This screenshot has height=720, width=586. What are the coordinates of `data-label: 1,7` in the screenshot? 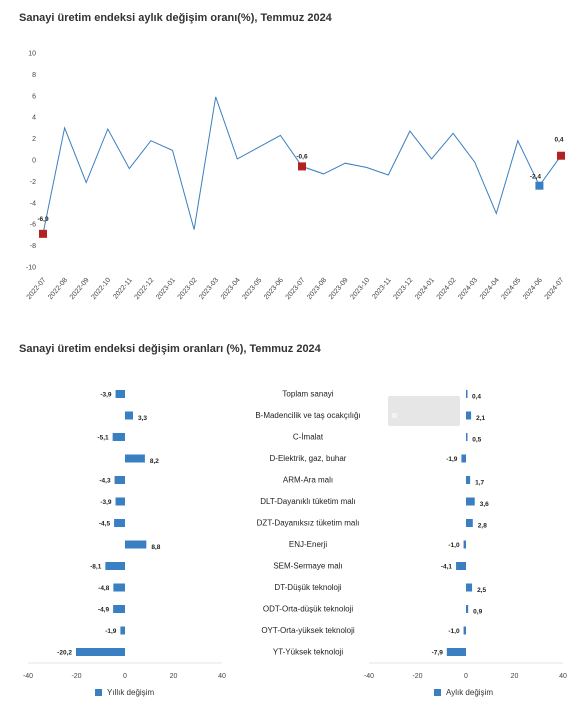 It's located at (479, 483).